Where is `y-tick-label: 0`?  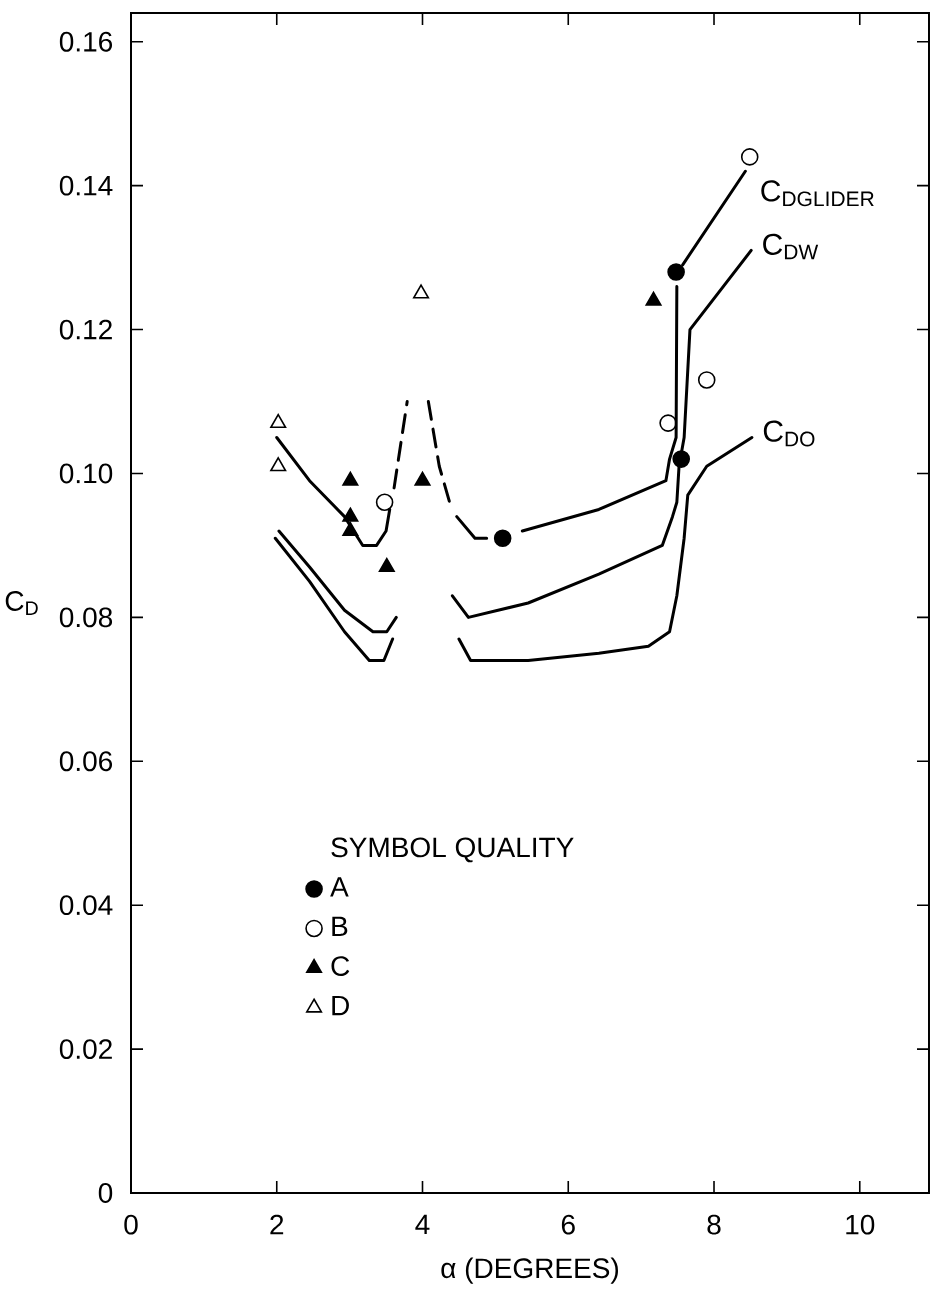 y-tick-label: 0 is located at coordinates (105, 1193).